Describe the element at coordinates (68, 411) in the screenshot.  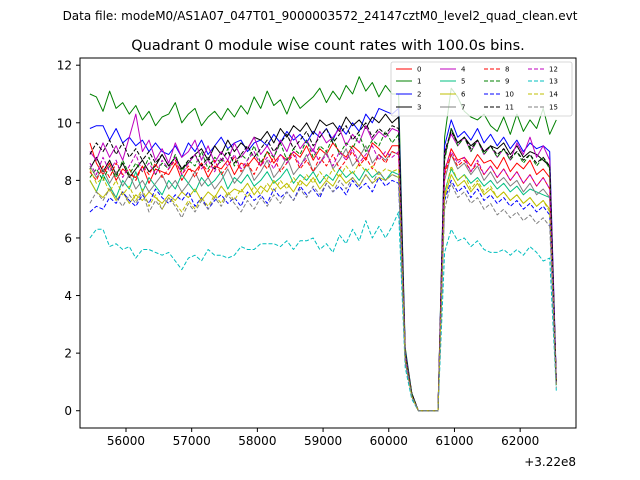
I see `y-tick-label-0: 0` at that location.